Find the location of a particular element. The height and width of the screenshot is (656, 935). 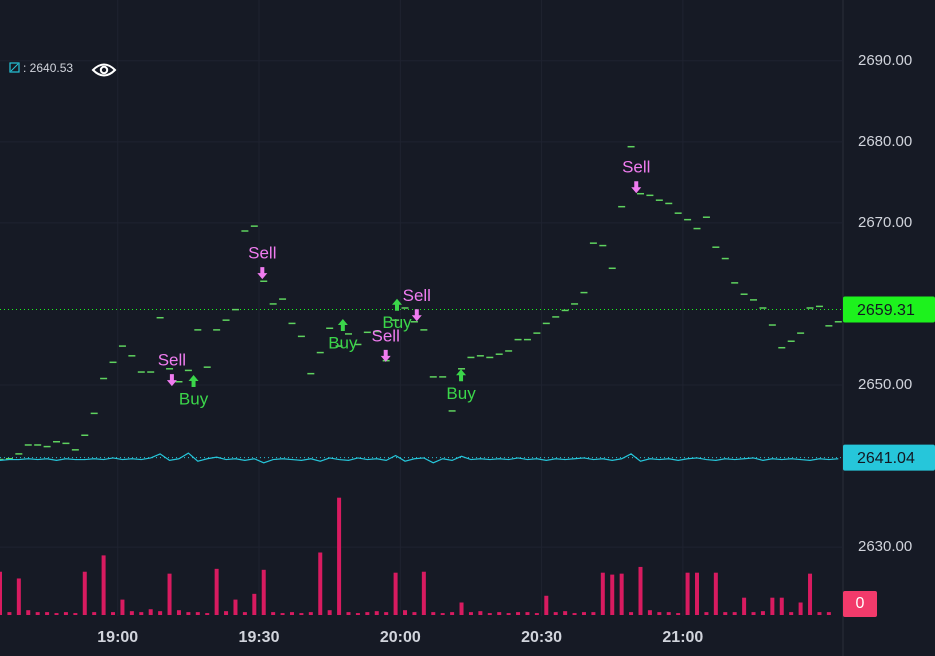

price-badge is located at coordinates (889, 309).